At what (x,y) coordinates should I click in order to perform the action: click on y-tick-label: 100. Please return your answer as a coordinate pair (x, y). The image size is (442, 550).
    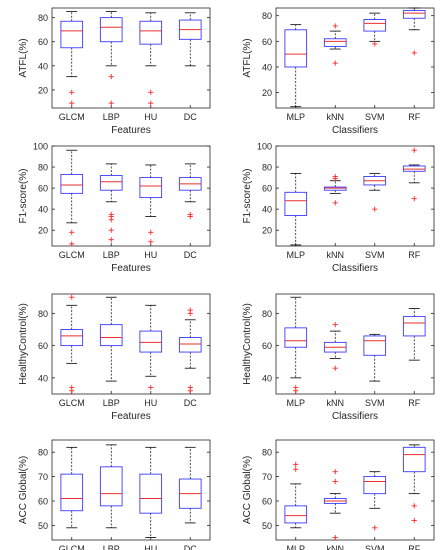
    Looking at the image, I should click on (40, 147).